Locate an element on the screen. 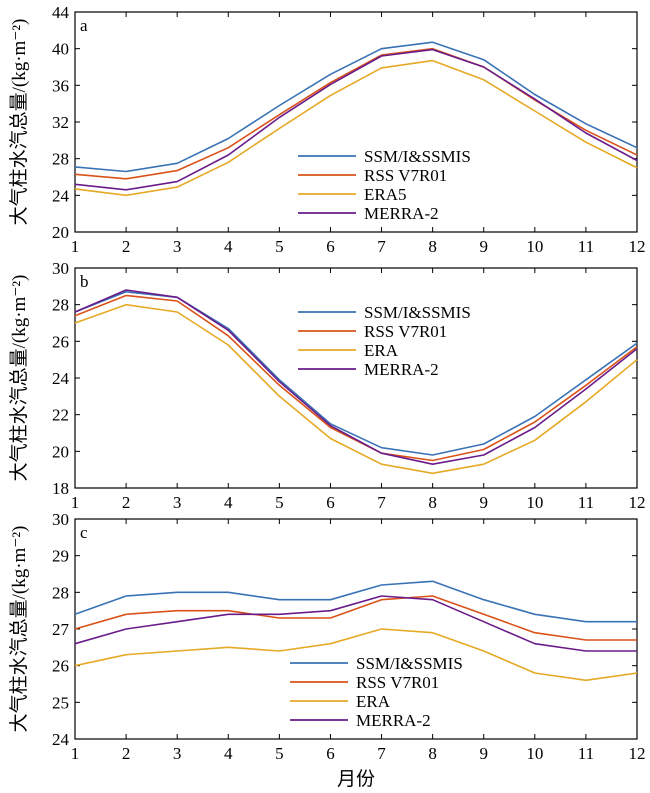 This screenshot has height=793, width=650. panel-letter: c is located at coordinates (84, 532).